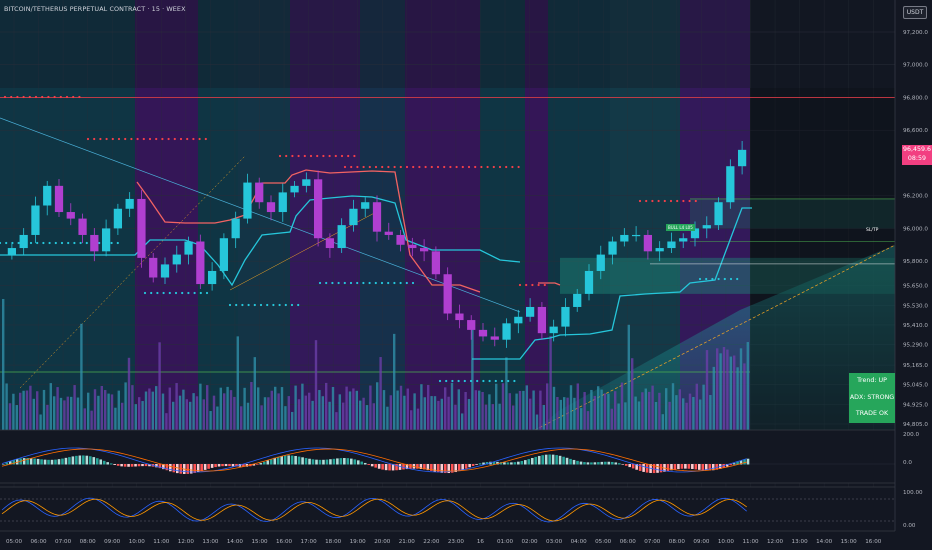 This screenshot has height=550, width=932. What do you see at coordinates (913, 493) in the screenshot?
I see `oscillator-tick-label: 100.00` at bounding box center [913, 493].